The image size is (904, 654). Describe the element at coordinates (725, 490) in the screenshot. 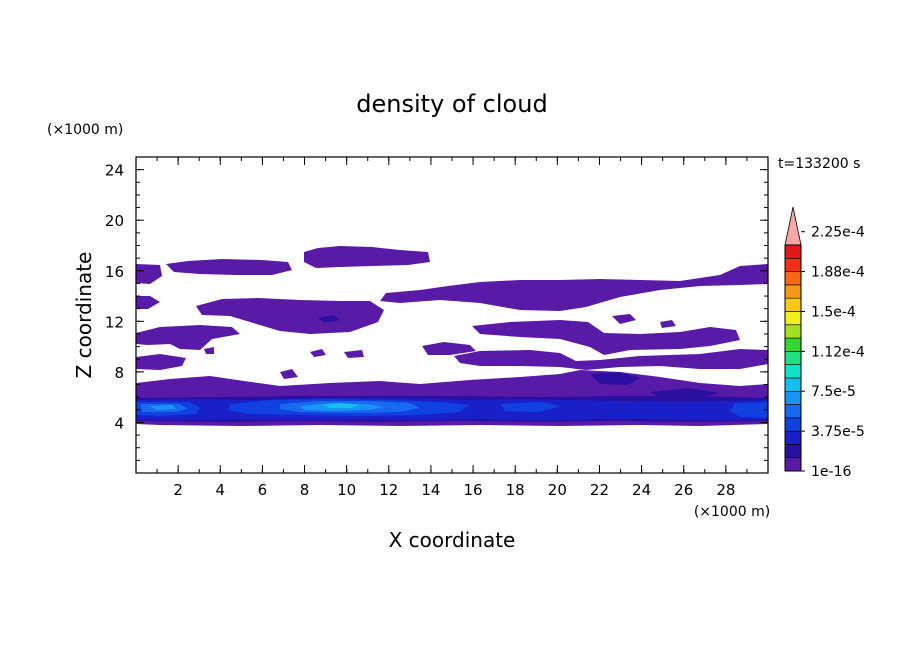

I see `x-tick-label: 28` at that location.